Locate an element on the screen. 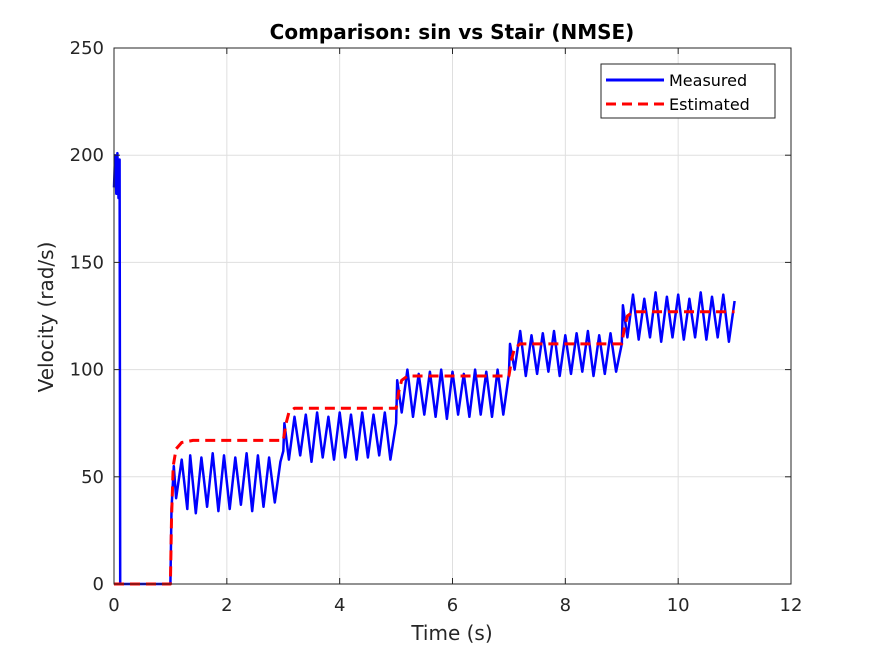 This screenshot has height=656, width=875. x-tick-label: 6 is located at coordinates (452, 605).